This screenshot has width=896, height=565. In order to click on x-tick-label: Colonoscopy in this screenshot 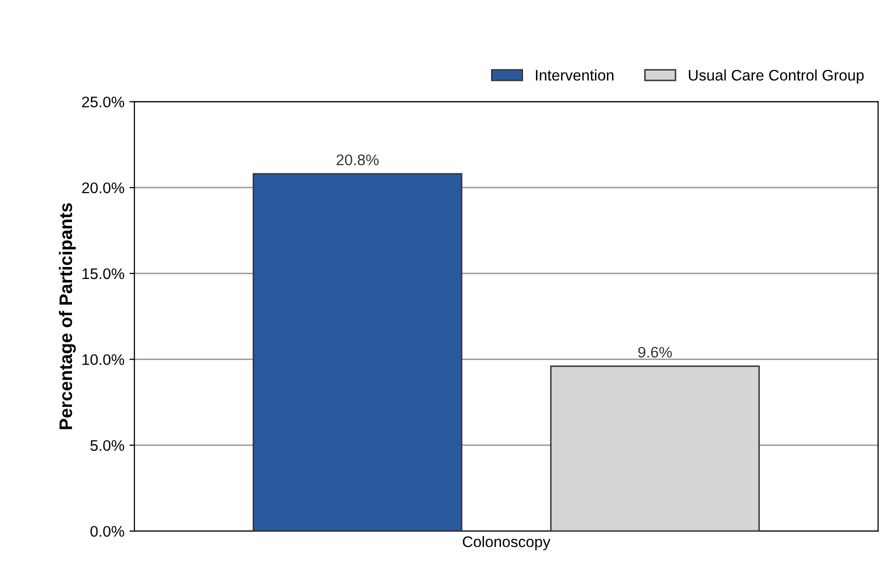, I will do `click(506, 543)`.